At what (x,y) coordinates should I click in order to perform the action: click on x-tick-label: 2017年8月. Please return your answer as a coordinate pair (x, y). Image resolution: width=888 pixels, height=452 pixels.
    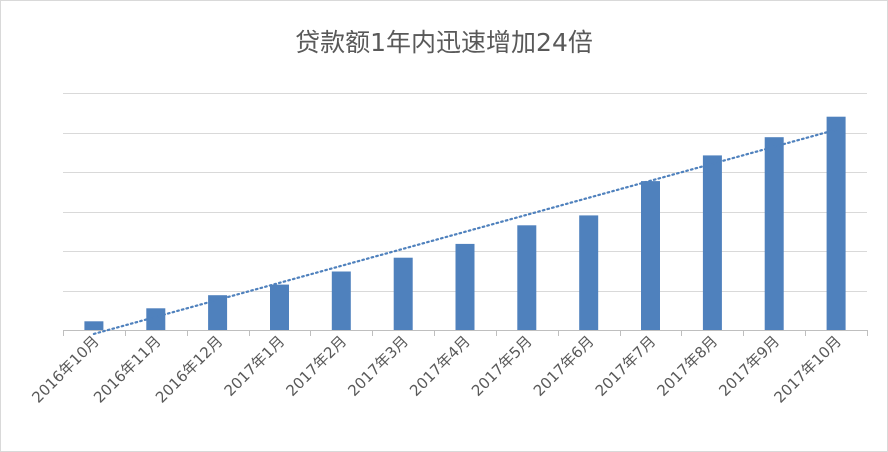
    Looking at the image, I should click on (688, 366).